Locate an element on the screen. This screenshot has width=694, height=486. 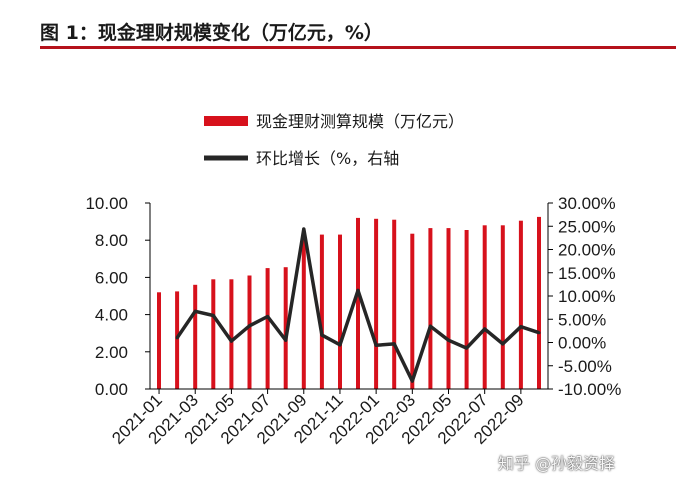
legend-label-bar: 现金理财测算规模（万亿元） is located at coordinates (360, 121).